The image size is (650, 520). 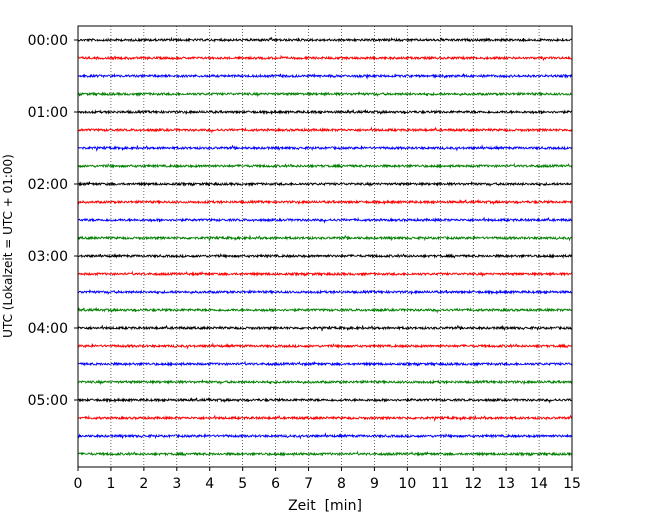 What do you see at coordinates (48, 185) in the screenshot?
I see `y-tick-label: 02:00` at bounding box center [48, 185].